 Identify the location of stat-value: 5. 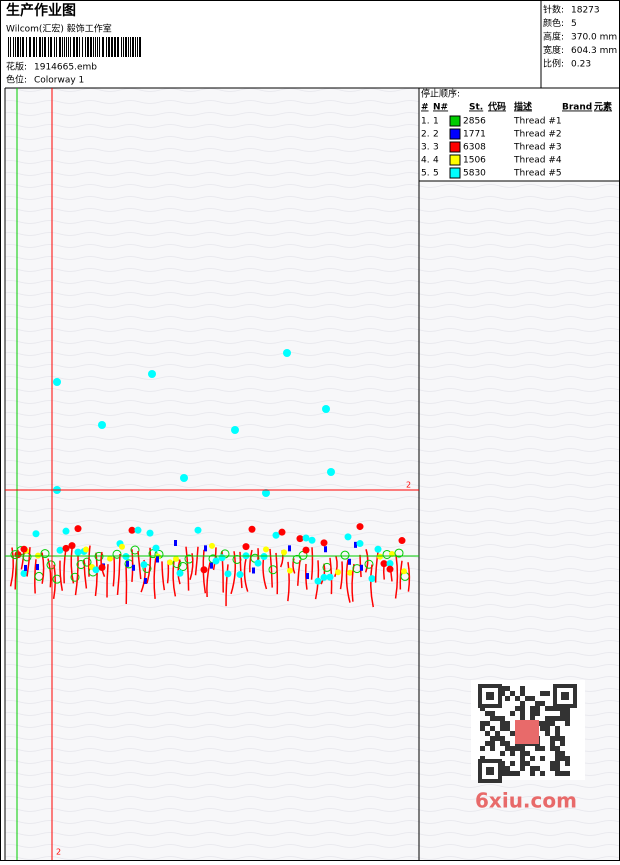
(574, 24).